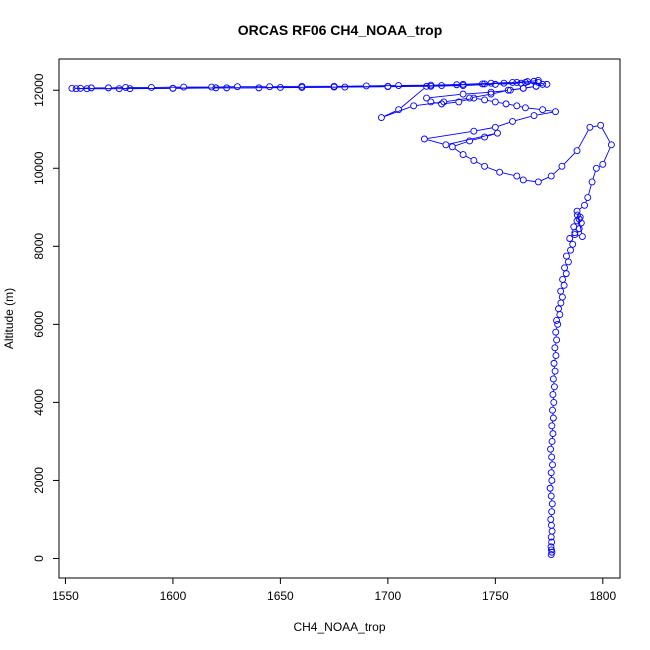 The image size is (650, 650). I want to click on y-axis: 0 2000 4000 6000 8000 10000 12000, so click(45, 317).